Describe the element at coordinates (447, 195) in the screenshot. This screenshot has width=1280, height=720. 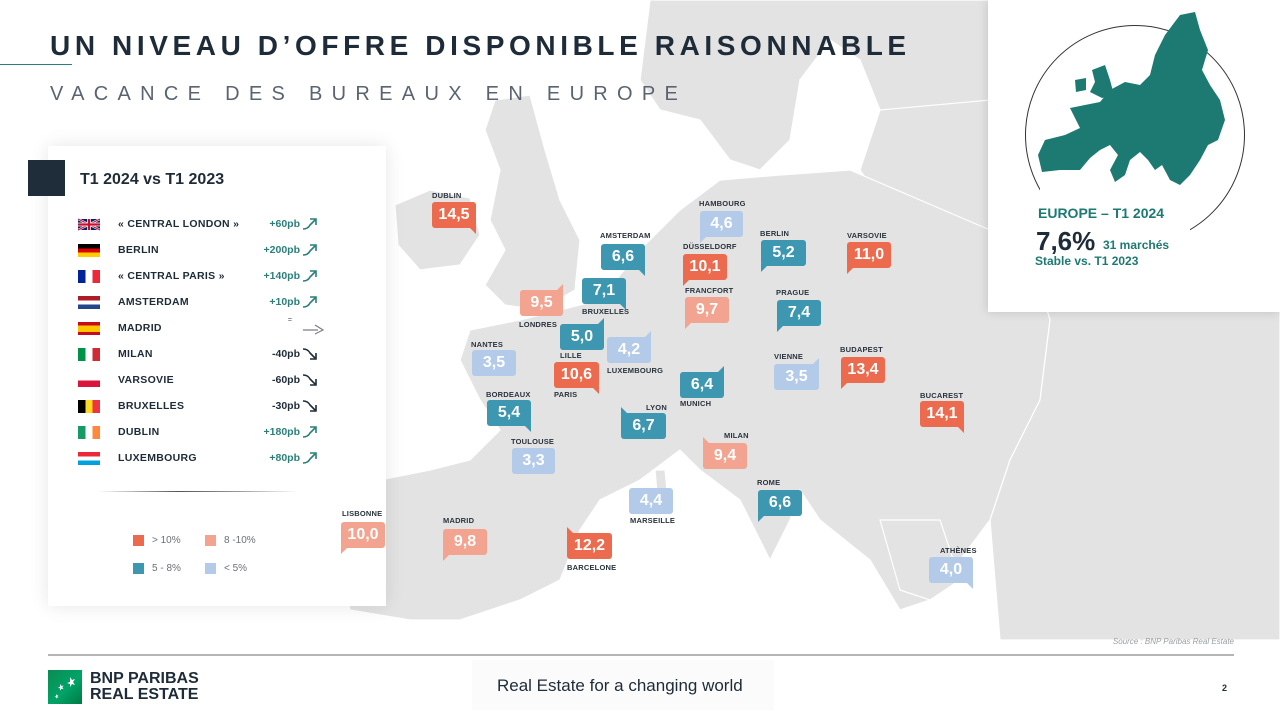
I see `marker-label: DUBLIN` at that location.